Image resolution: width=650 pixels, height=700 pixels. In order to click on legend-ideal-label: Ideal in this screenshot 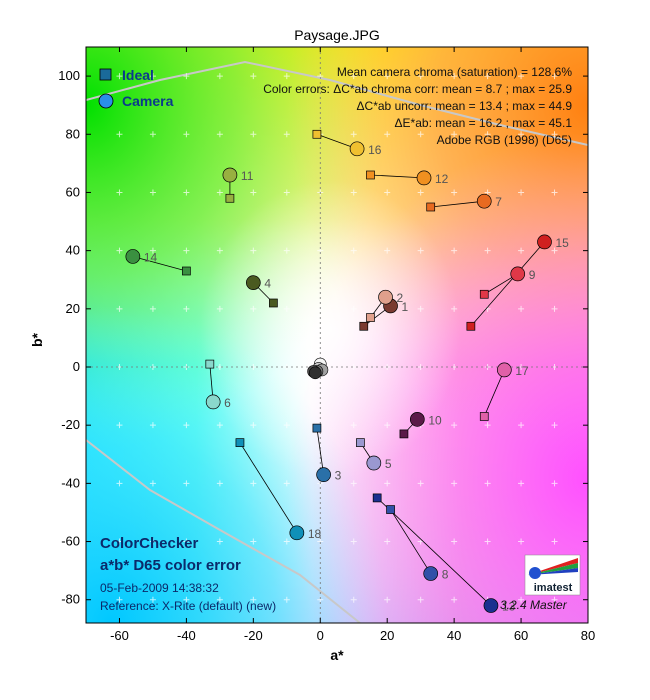, I will do `click(138, 75)`.